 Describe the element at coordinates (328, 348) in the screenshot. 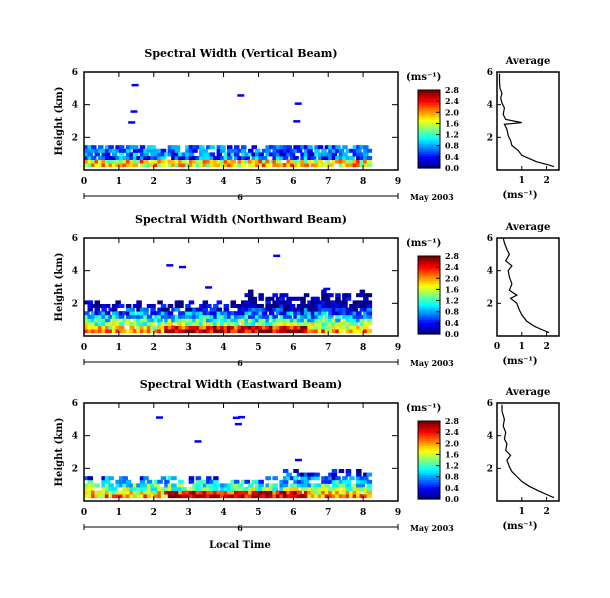

I see `x-tick-label: 7` at that location.